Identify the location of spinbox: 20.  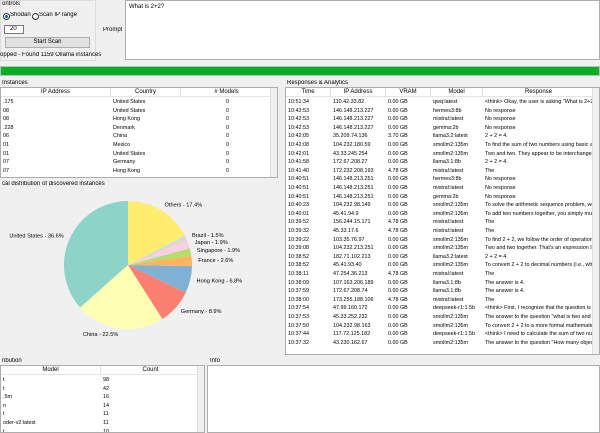
(14, 29).